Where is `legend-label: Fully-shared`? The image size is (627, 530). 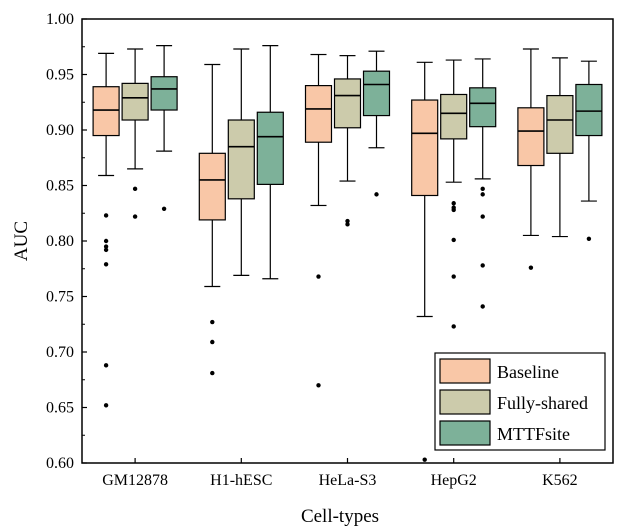
legend-label: Fully-shared is located at coordinates (542, 403).